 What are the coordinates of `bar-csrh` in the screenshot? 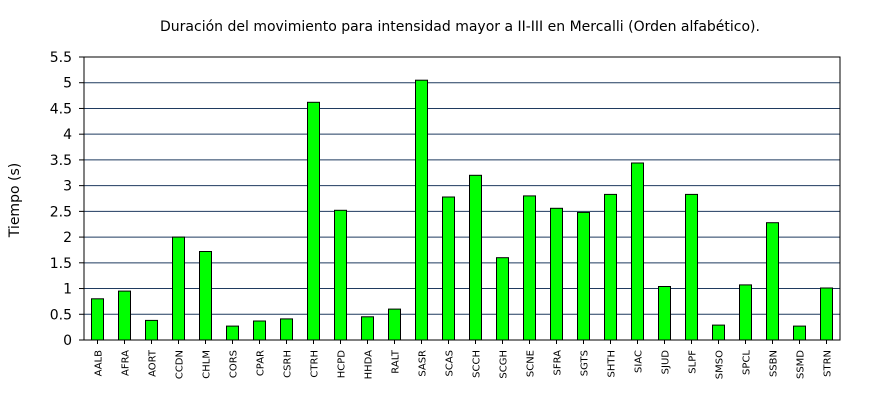 It's located at (286, 329).